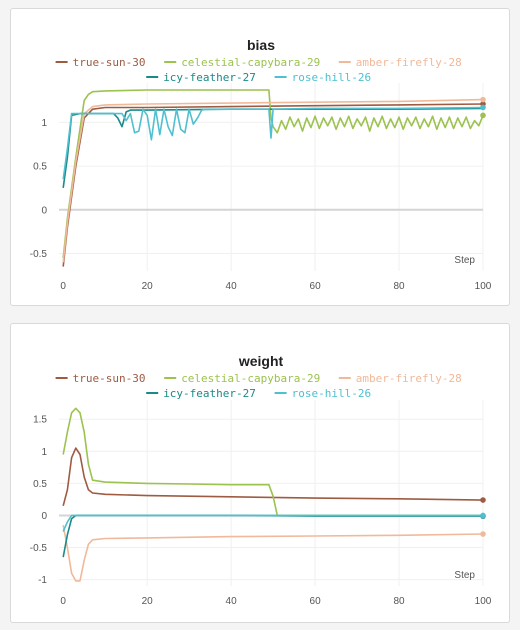  I want to click on chart-title: bias, so click(261, 45).